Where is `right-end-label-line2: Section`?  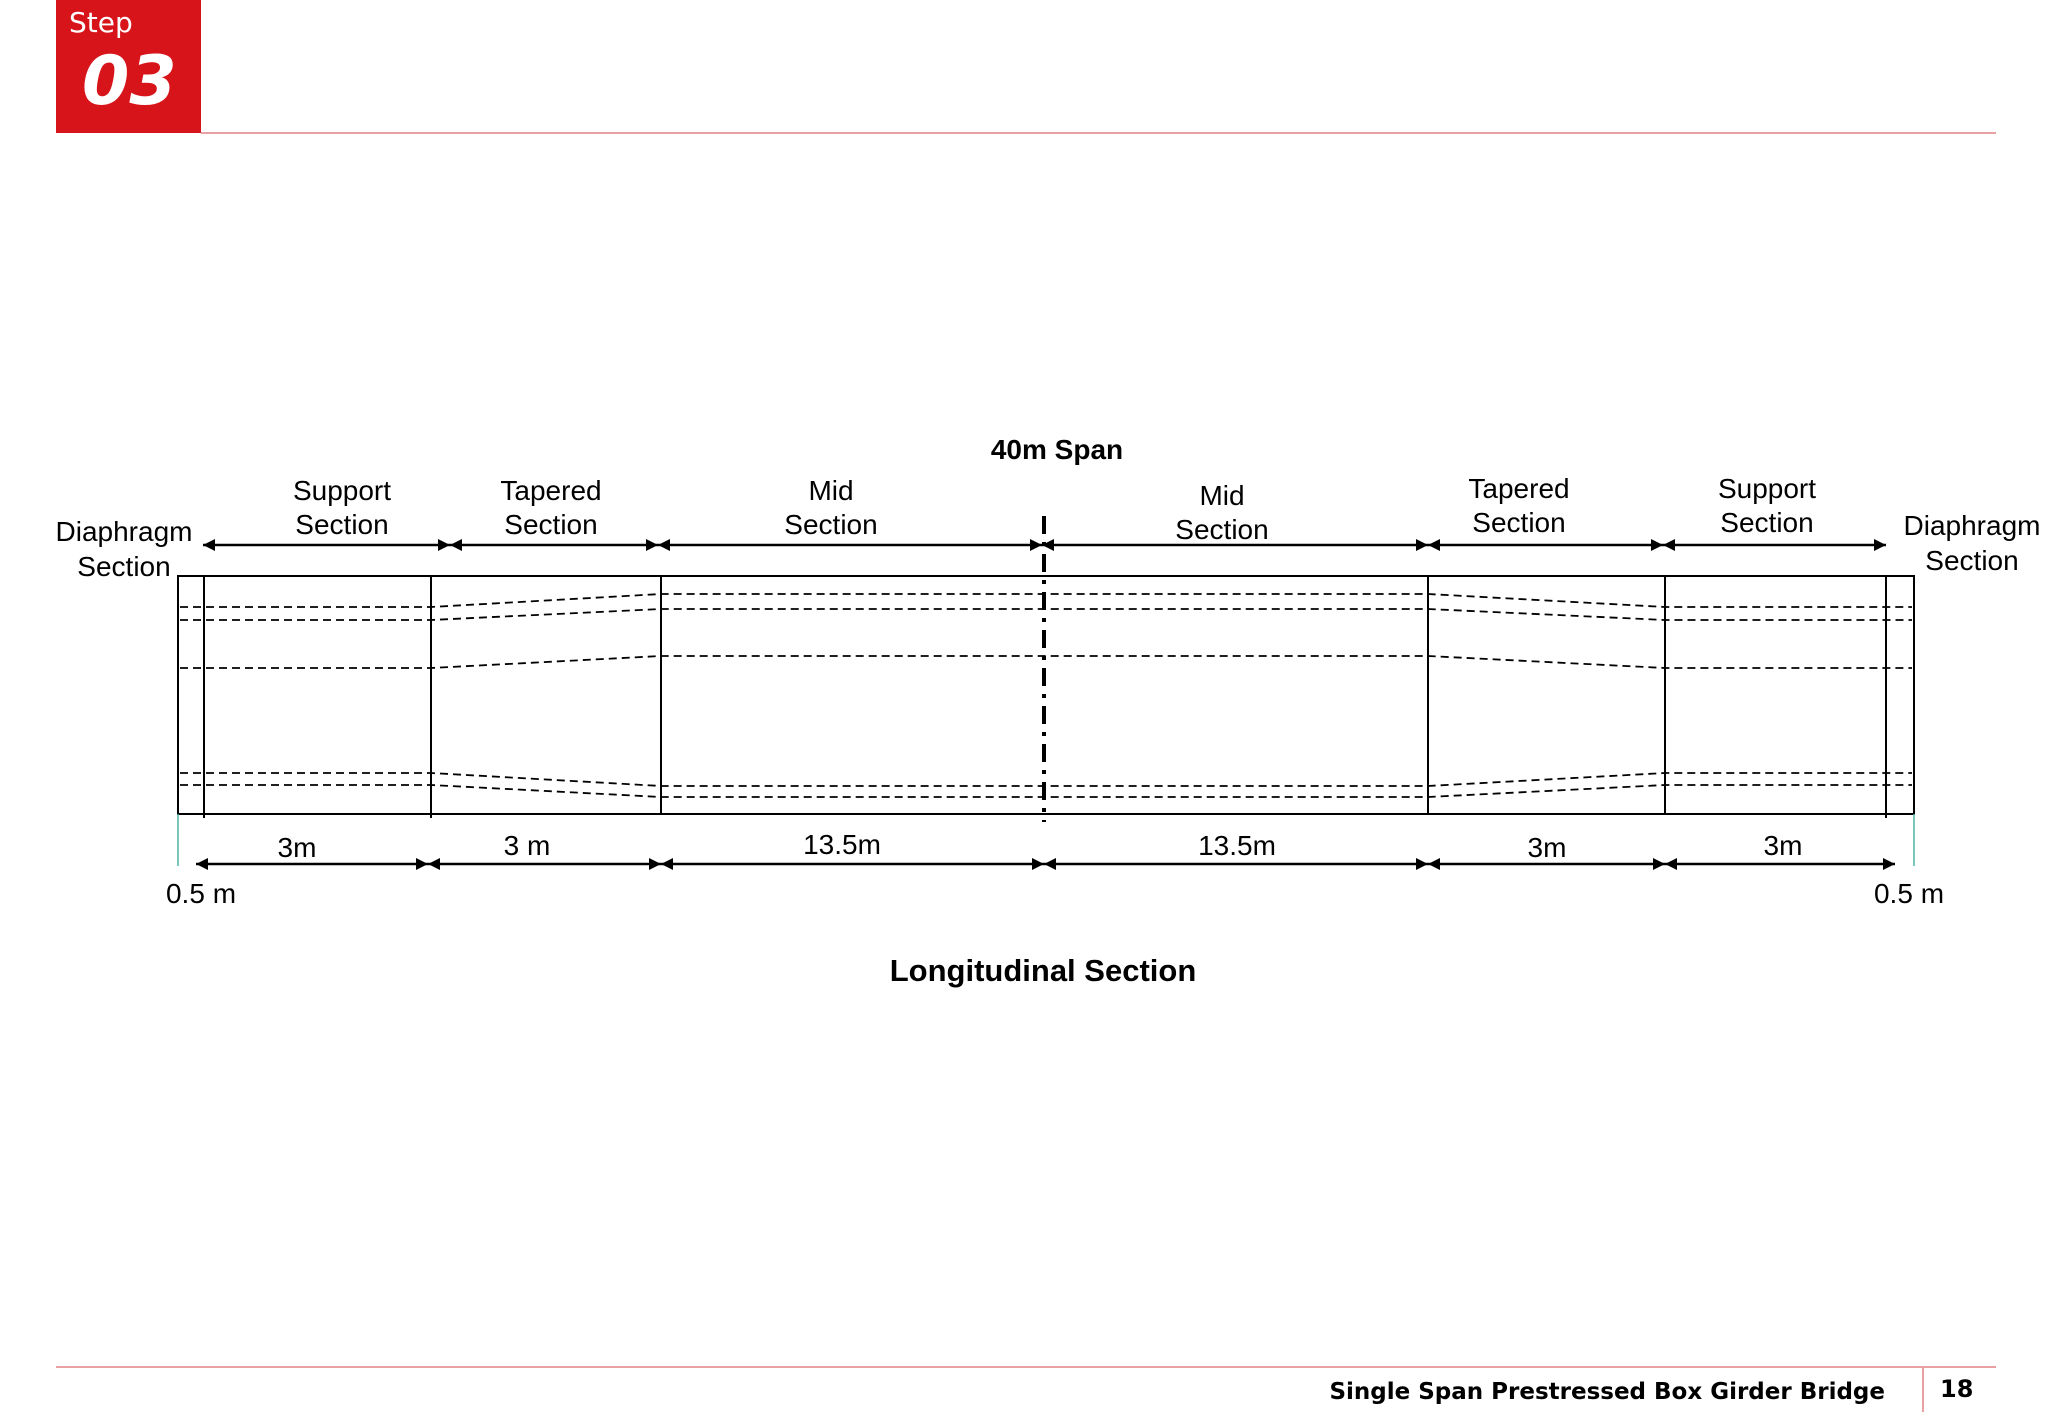 right-end-label-line2: Section is located at coordinates (1971, 560).